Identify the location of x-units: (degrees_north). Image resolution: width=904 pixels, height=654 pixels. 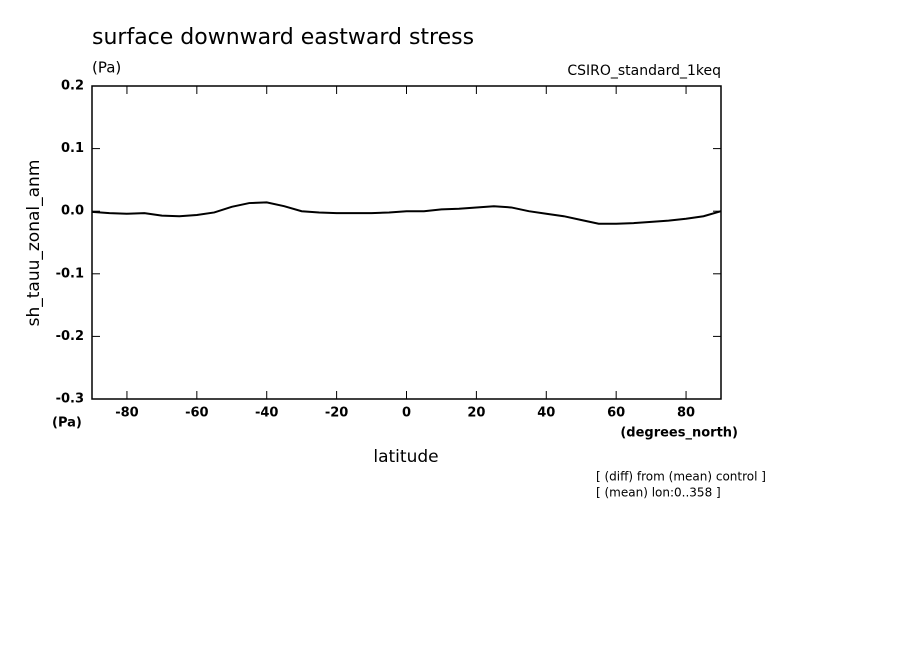
(679, 433).